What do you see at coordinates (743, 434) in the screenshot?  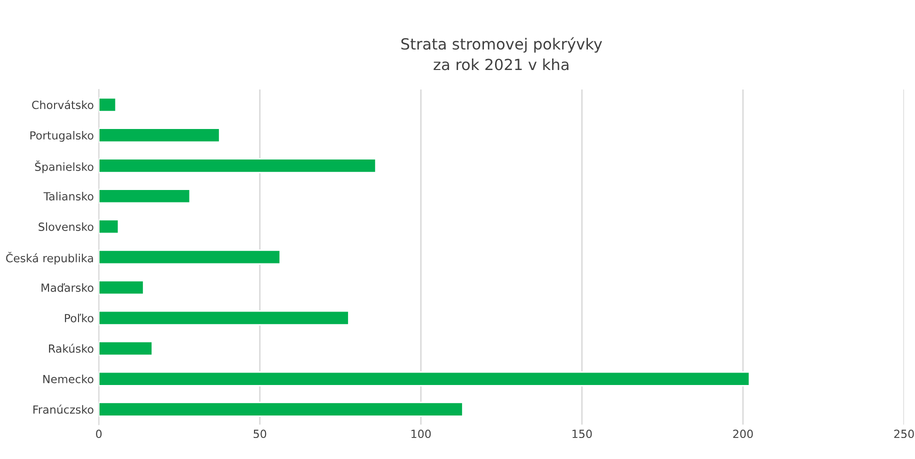 I see `x-tick-label: 200` at bounding box center [743, 434].